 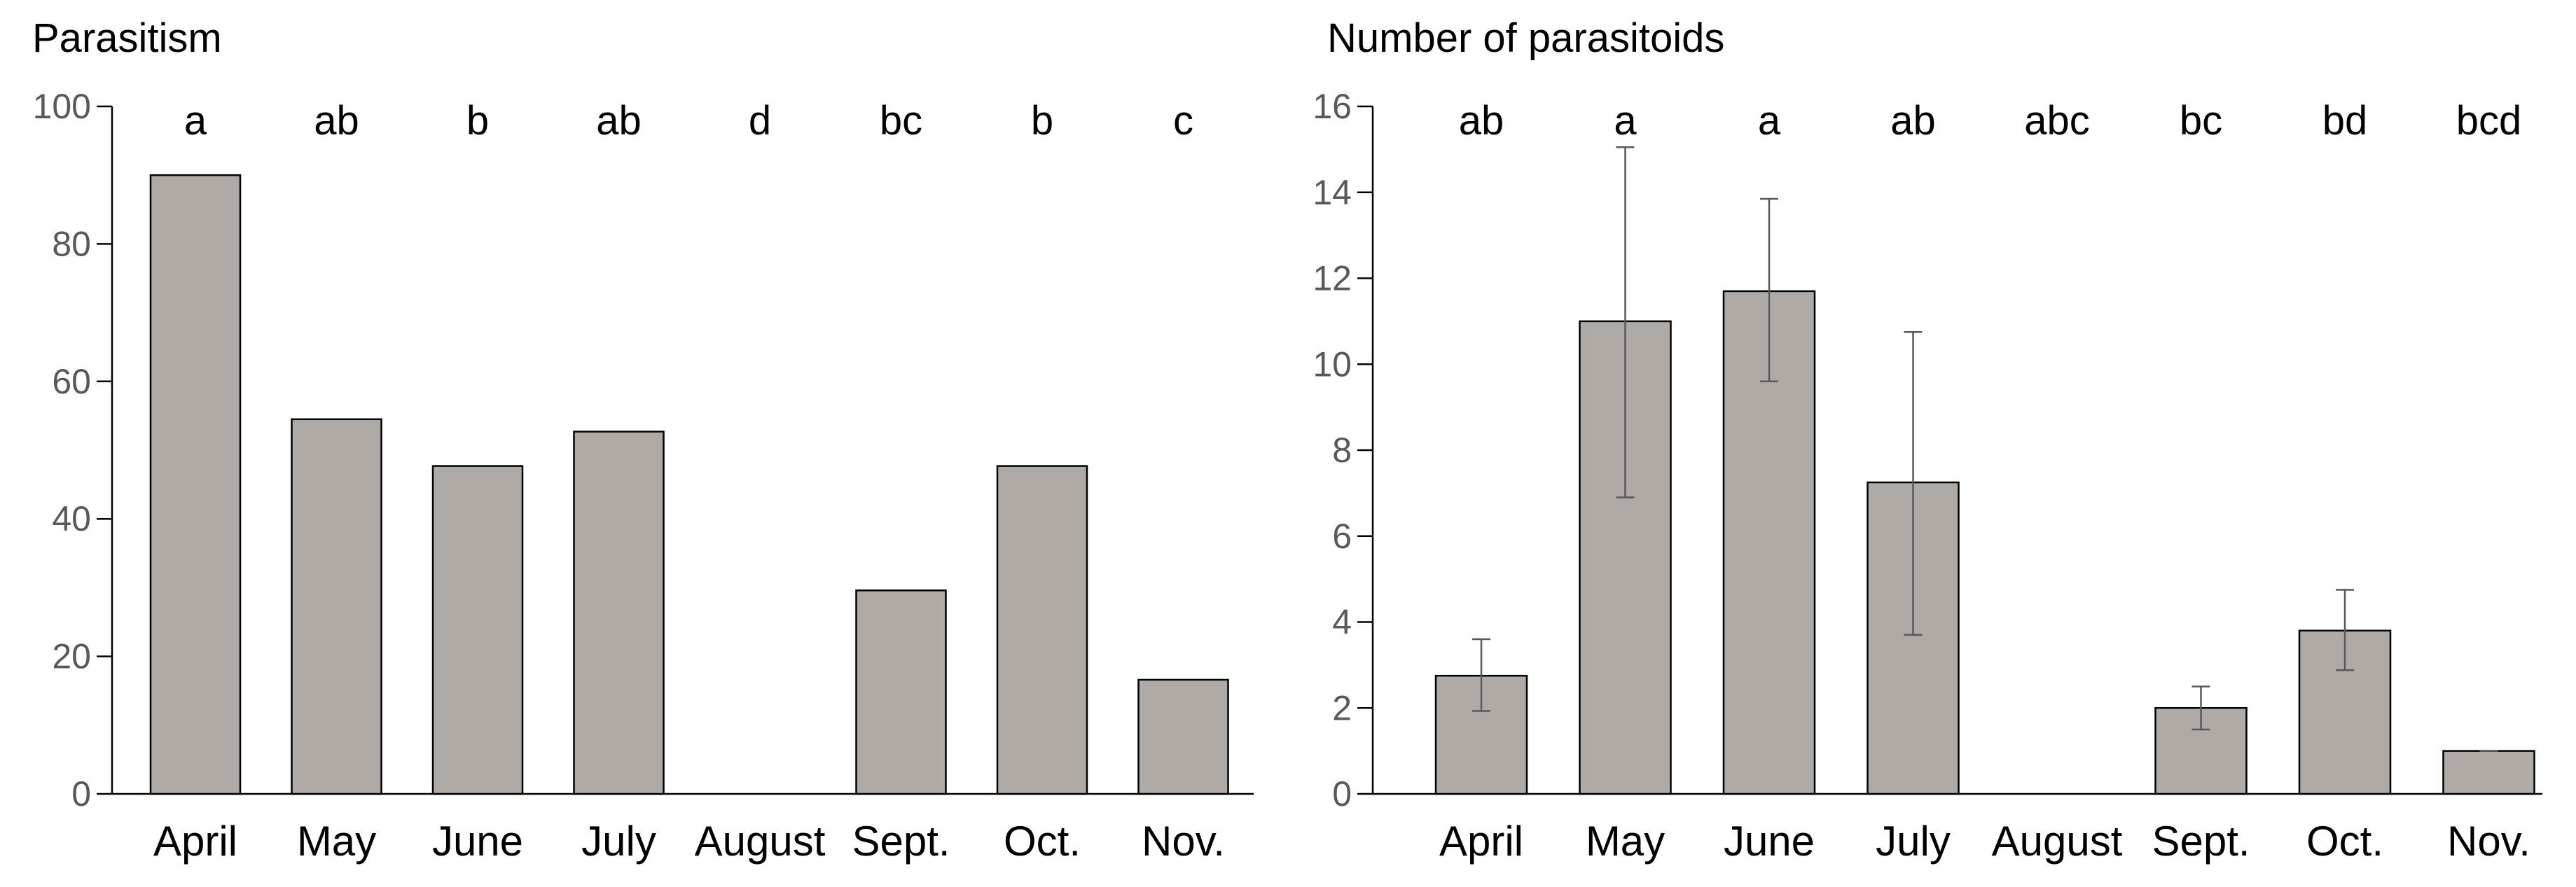 I want to click on parasitoids-category-label: July, so click(x=1913, y=841).